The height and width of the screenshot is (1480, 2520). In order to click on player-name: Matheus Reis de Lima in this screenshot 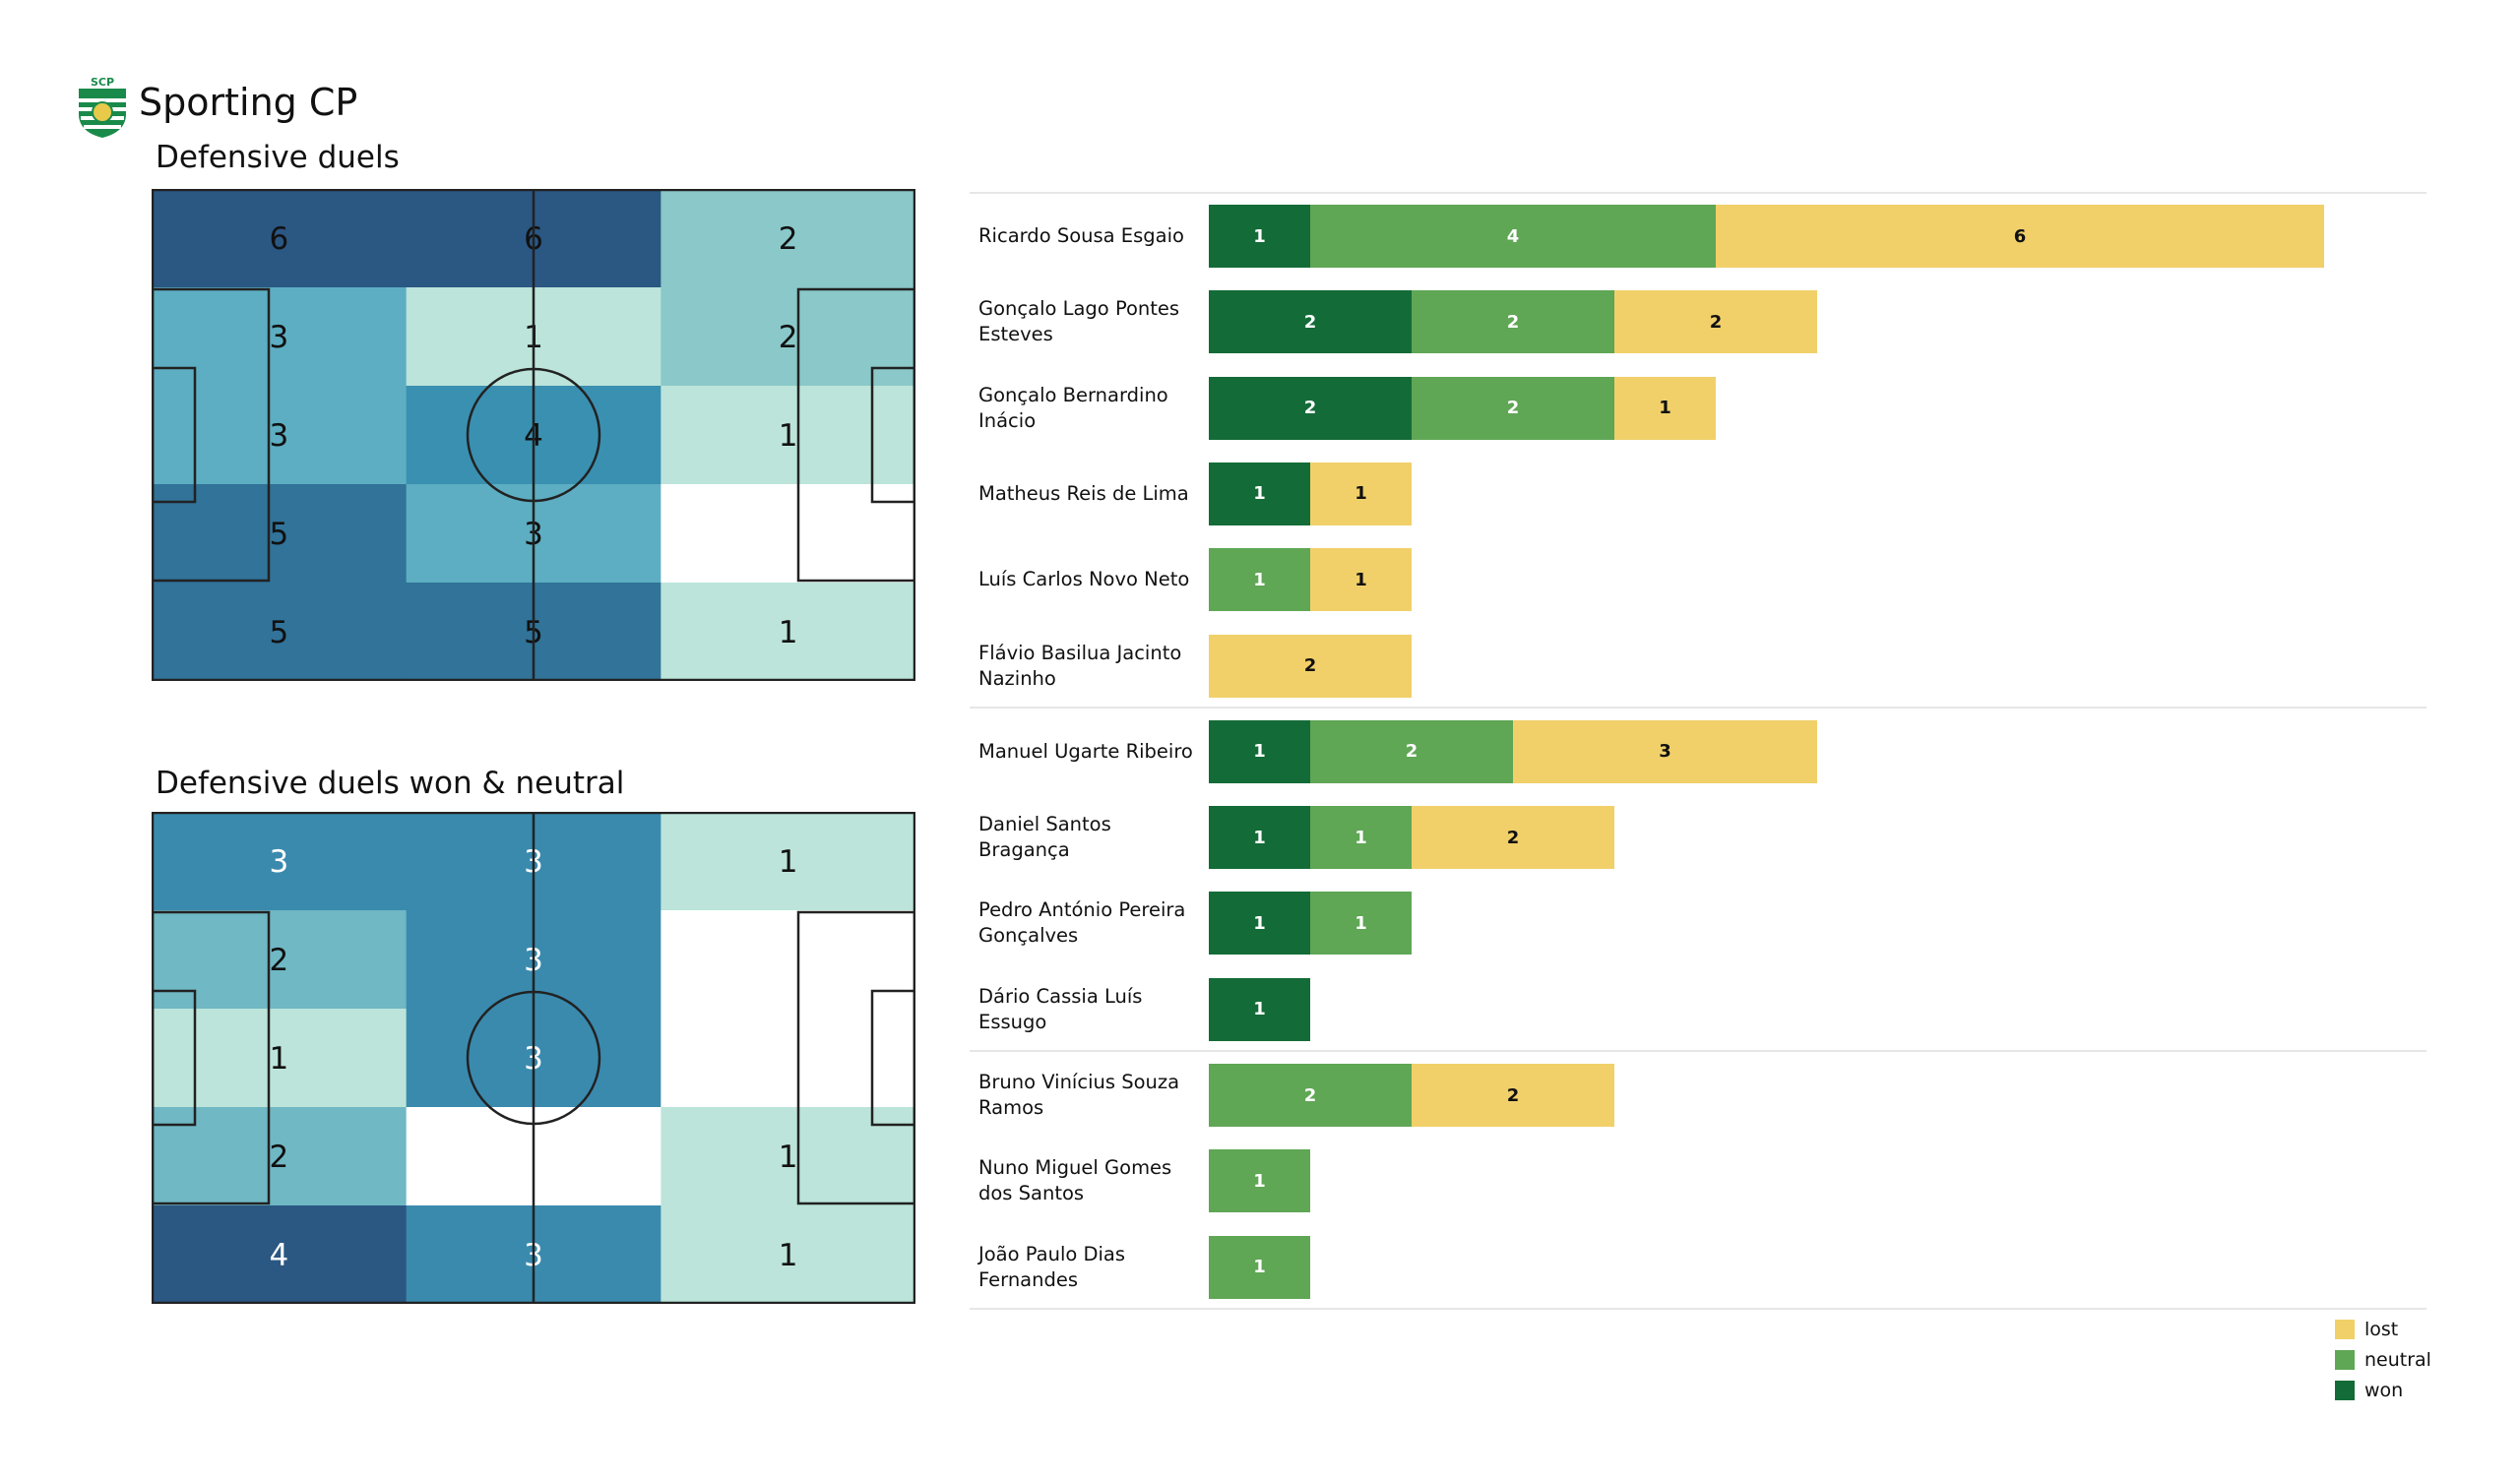, I will do `click(1083, 493)`.